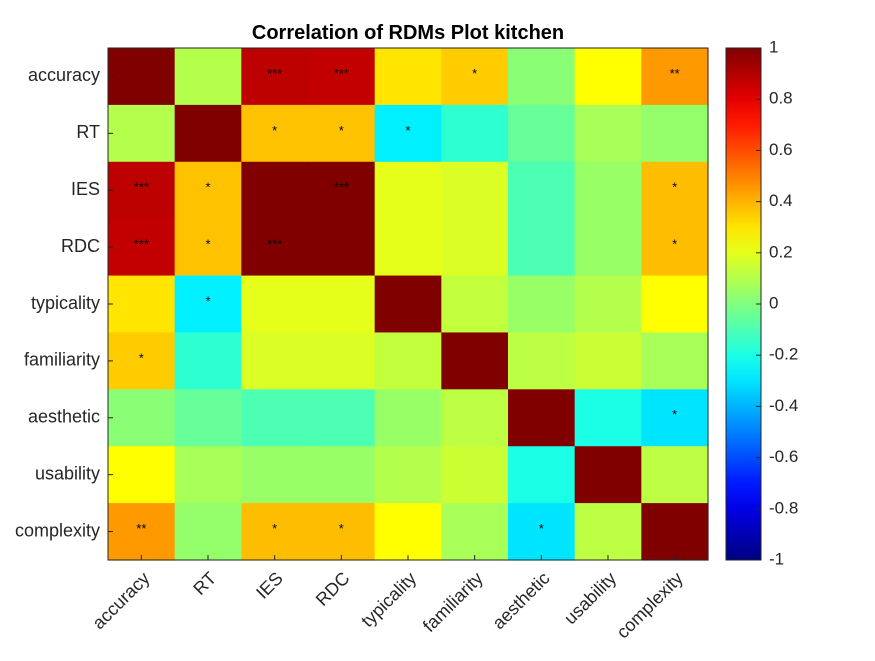  I want to click on colorbar-ticks: 1 0.8 0.6 0.4 0.2 0 -0.2 -0.4 -0.6 -0.8 -1, so click(777, 302).